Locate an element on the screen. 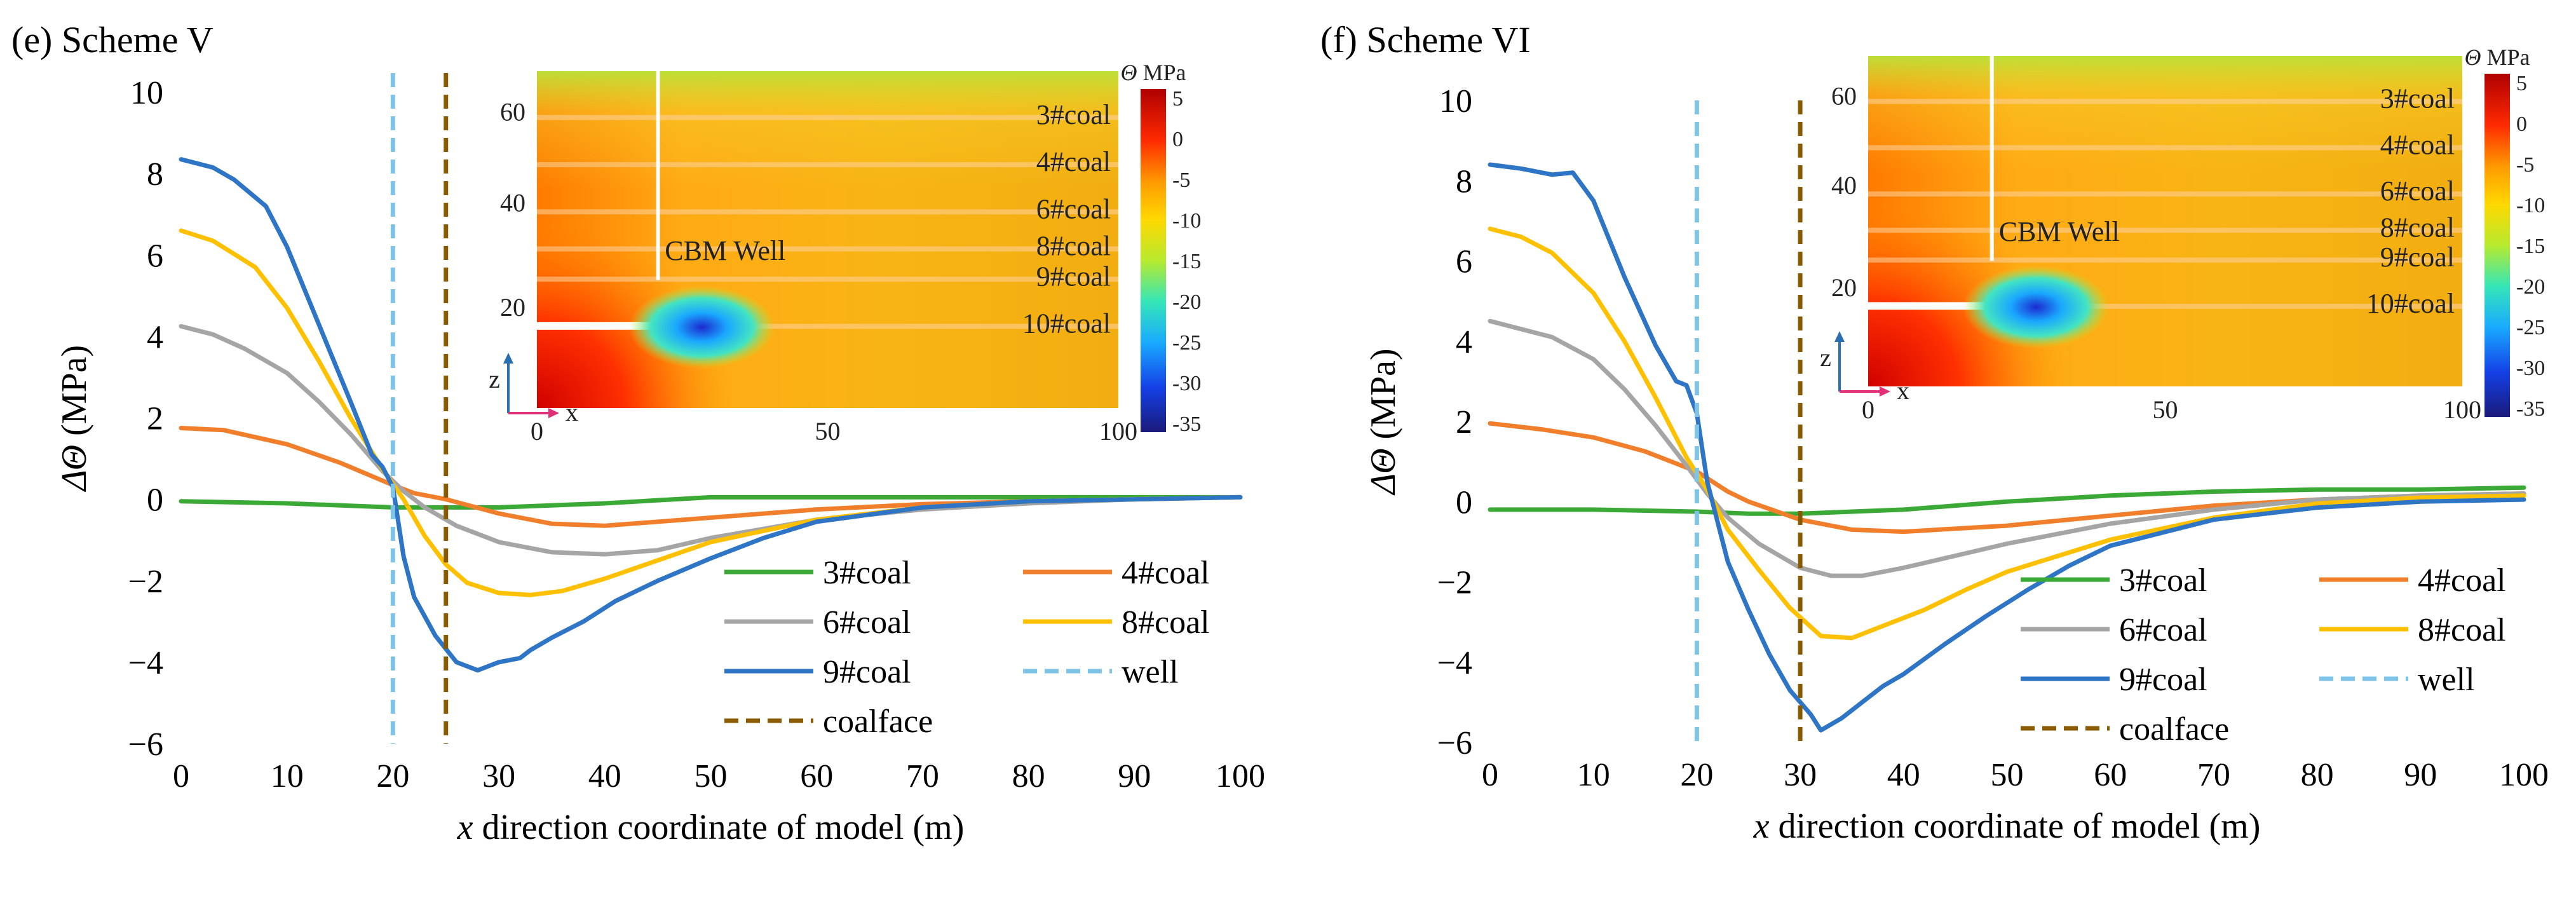 This screenshot has height=912, width=2576. colorbar-tick: -20 is located at coordinates (1186, 302).